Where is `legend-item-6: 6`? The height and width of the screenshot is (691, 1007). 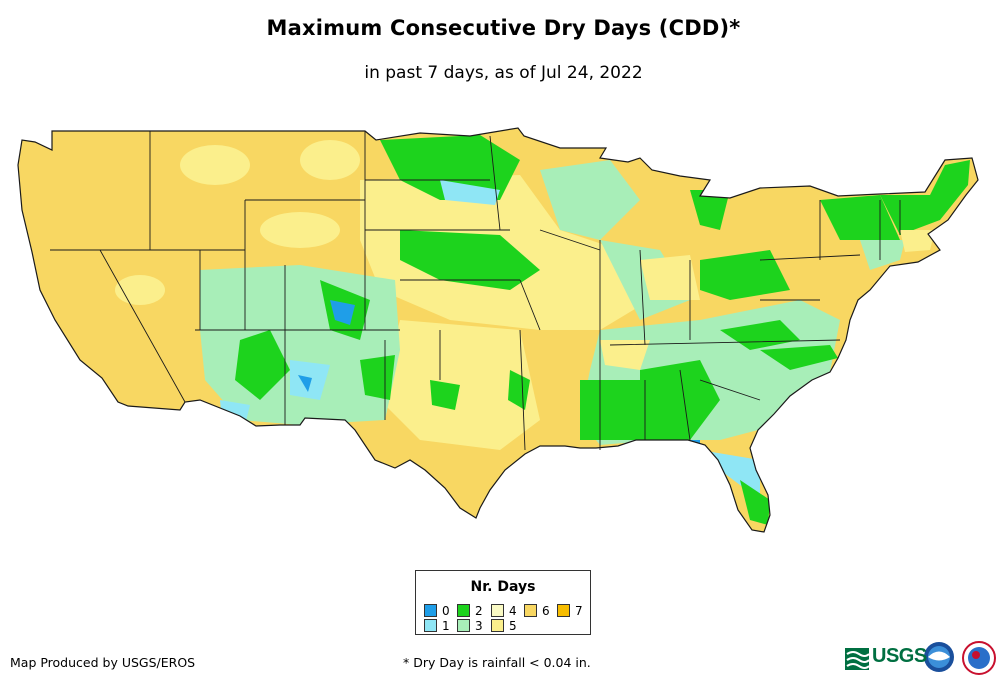
legend-item-6: 6 is located at coordinates (537, 611).